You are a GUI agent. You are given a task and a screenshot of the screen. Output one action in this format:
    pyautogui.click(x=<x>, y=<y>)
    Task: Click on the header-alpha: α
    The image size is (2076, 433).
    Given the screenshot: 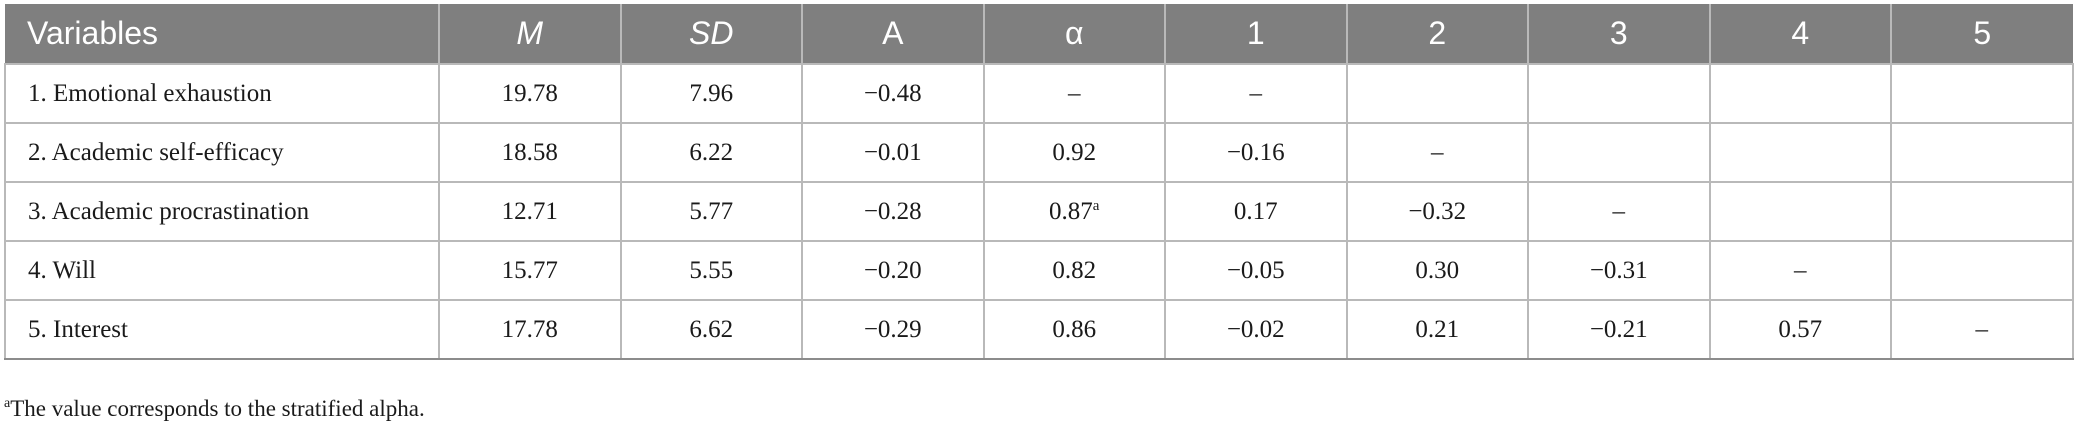 What is the action you would take?
    pyautogui.click(x=1073, y=34)
    